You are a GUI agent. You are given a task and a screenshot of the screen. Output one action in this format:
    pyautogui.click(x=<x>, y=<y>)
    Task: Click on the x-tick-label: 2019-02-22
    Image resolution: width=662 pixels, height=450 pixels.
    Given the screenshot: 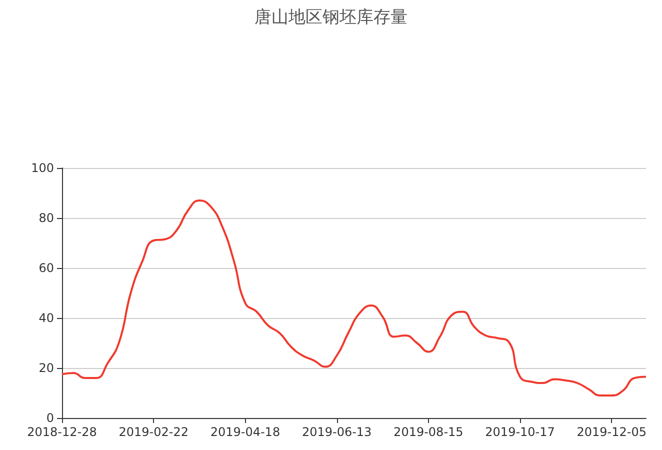 What is the action you would take?
    pyautogui.click(x=153, y=432)
    